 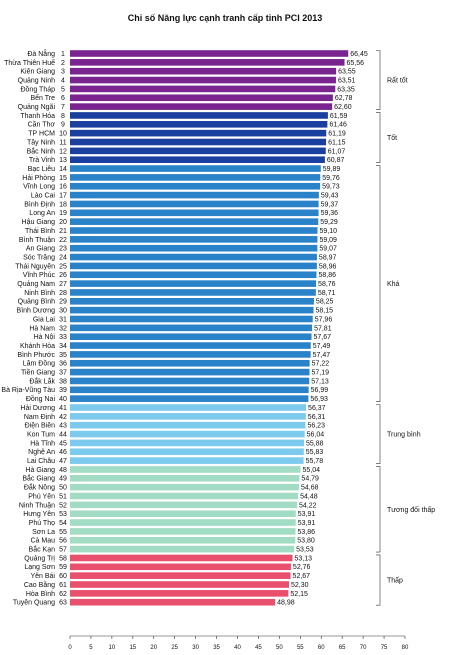 I want to click on data-label: 57,13, so click(x=320, y=381).